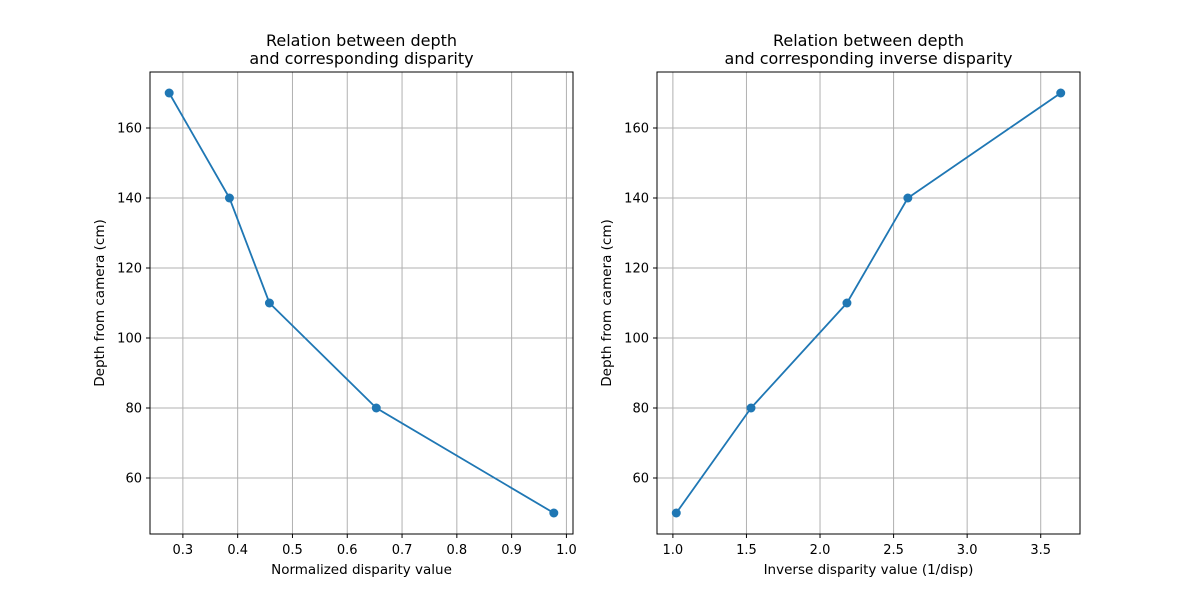 This screenshot has height=600, width=1200. Describe the element at coordinates (869, 570) in the screenshot. I see `x-axis-label: Inverse disparity value (1/disp)` at that location.